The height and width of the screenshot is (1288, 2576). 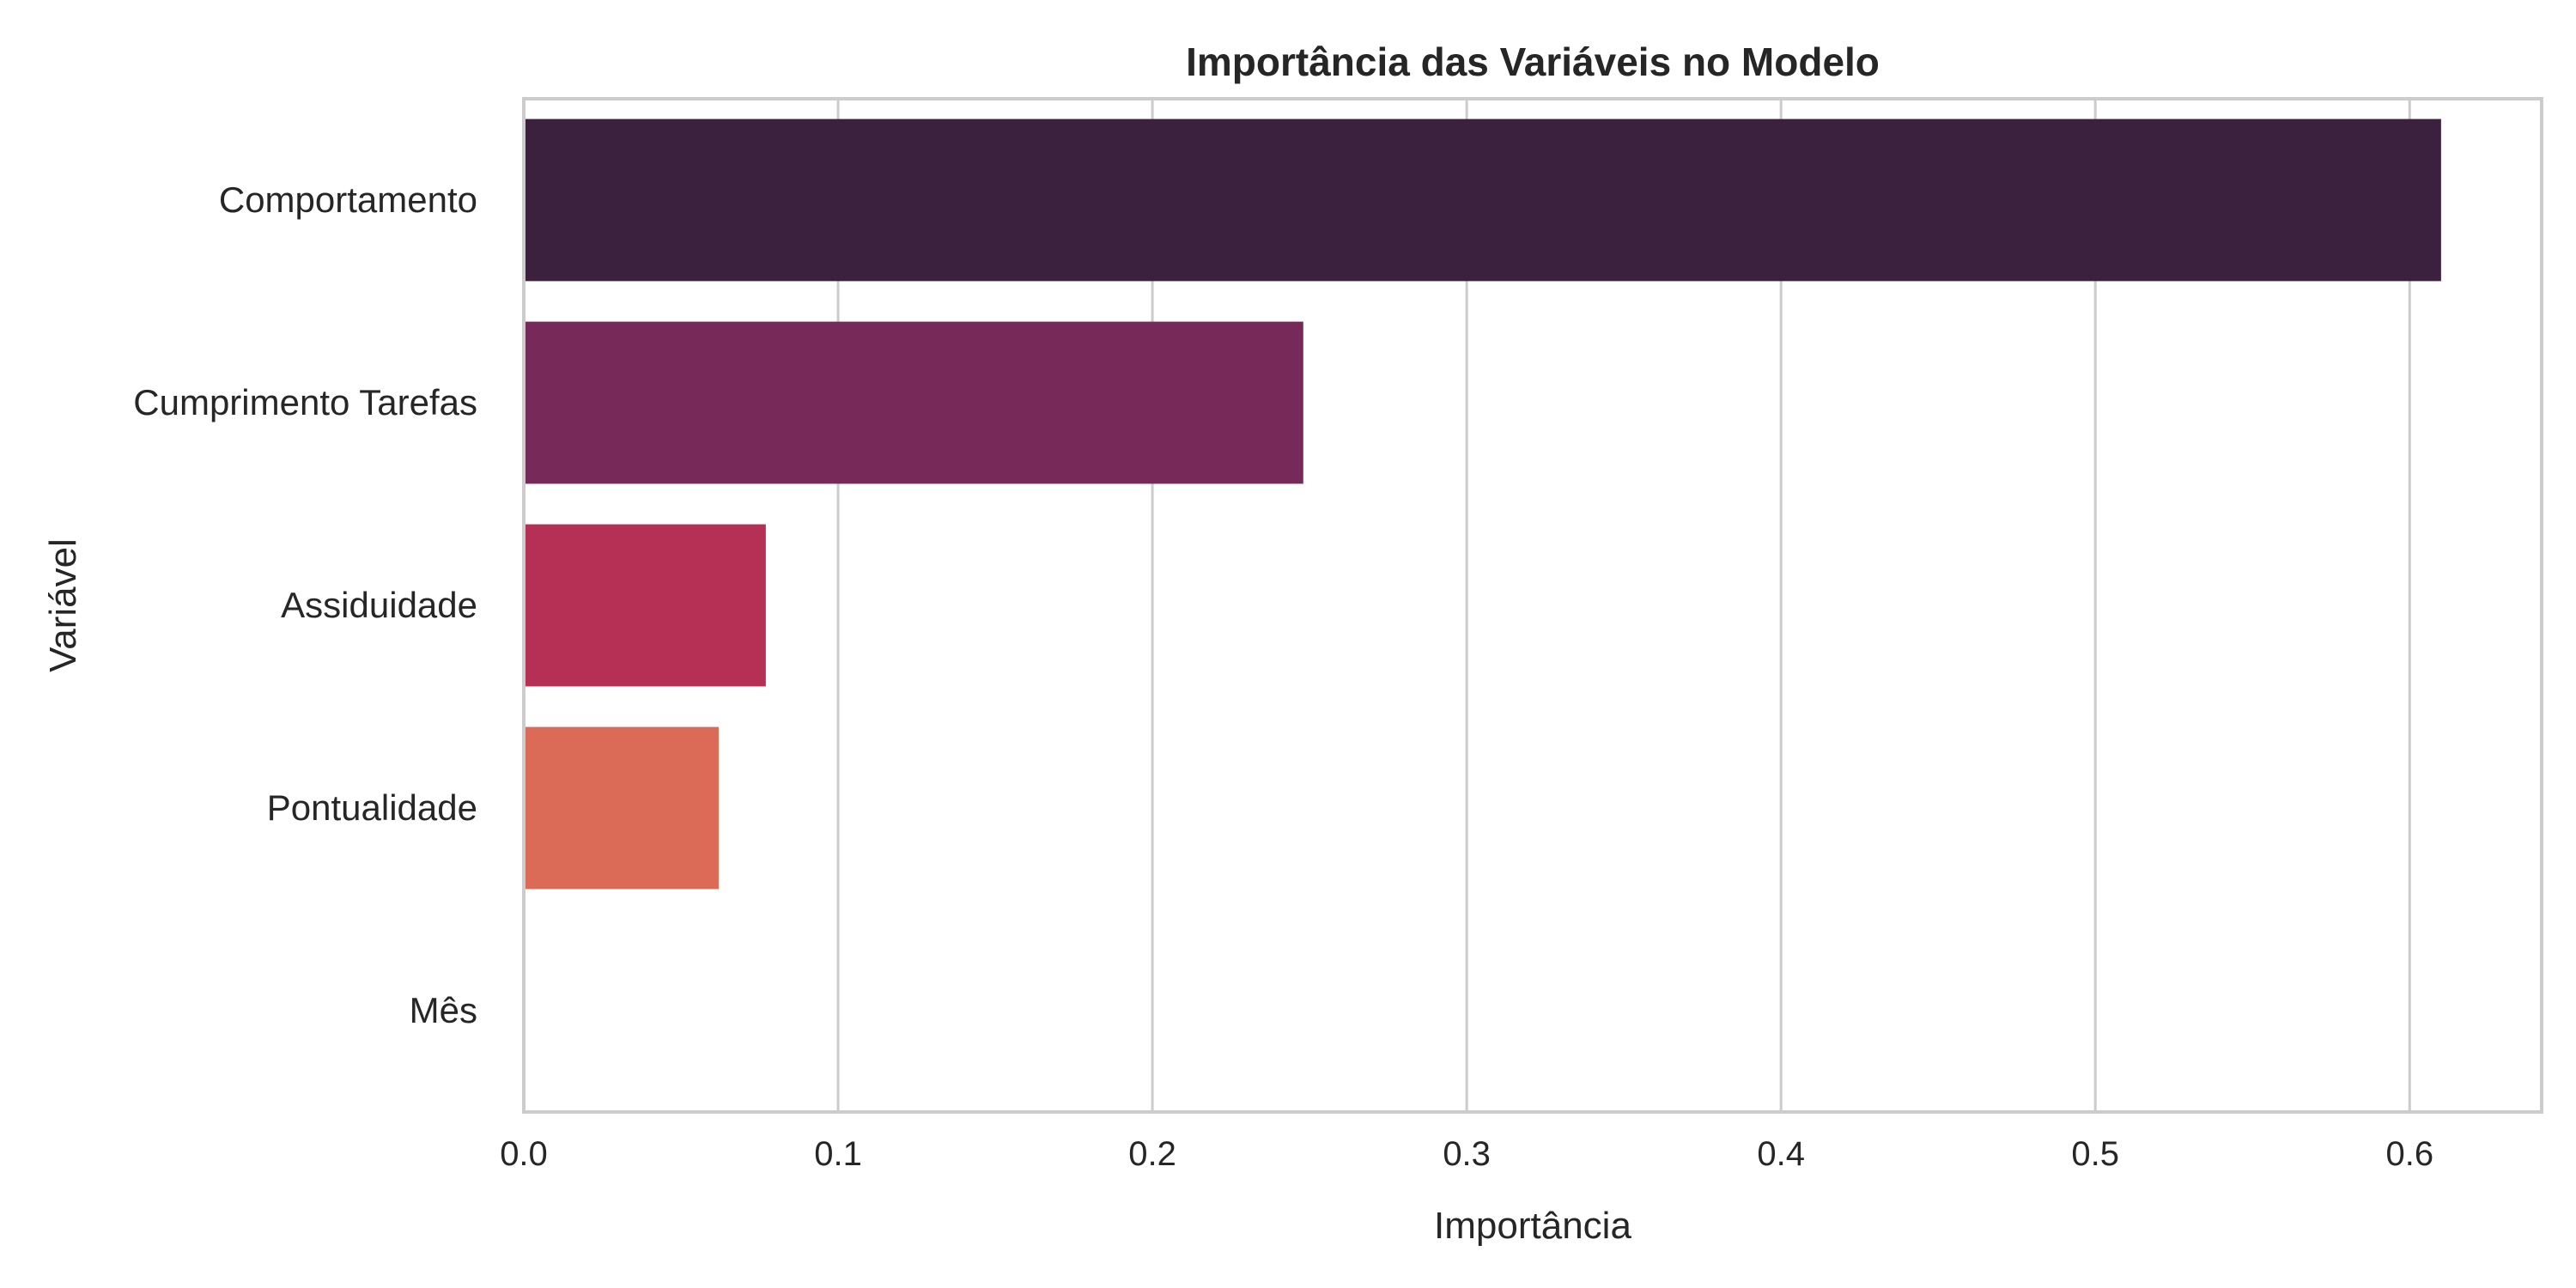 I want to click on chart-title: Importância das Variáveis no Modelo, so click(x=1533, y=61).